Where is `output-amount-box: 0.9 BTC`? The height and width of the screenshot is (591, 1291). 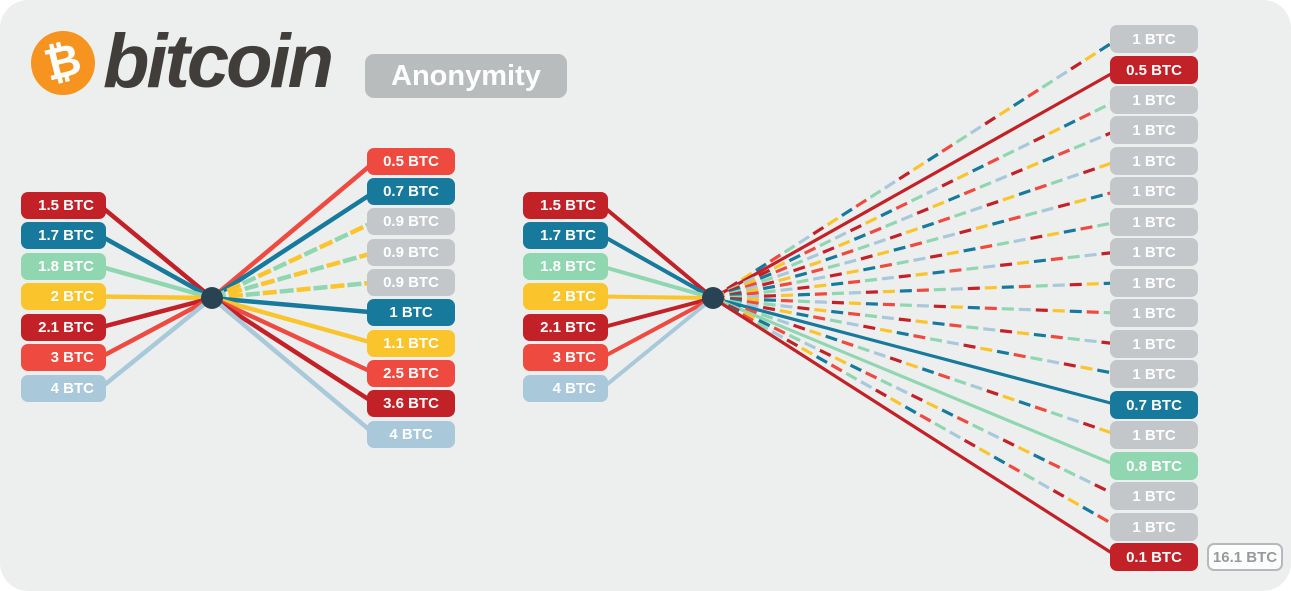 output-amount-box: 0.9 BTC is located at coordinates (411, 252).